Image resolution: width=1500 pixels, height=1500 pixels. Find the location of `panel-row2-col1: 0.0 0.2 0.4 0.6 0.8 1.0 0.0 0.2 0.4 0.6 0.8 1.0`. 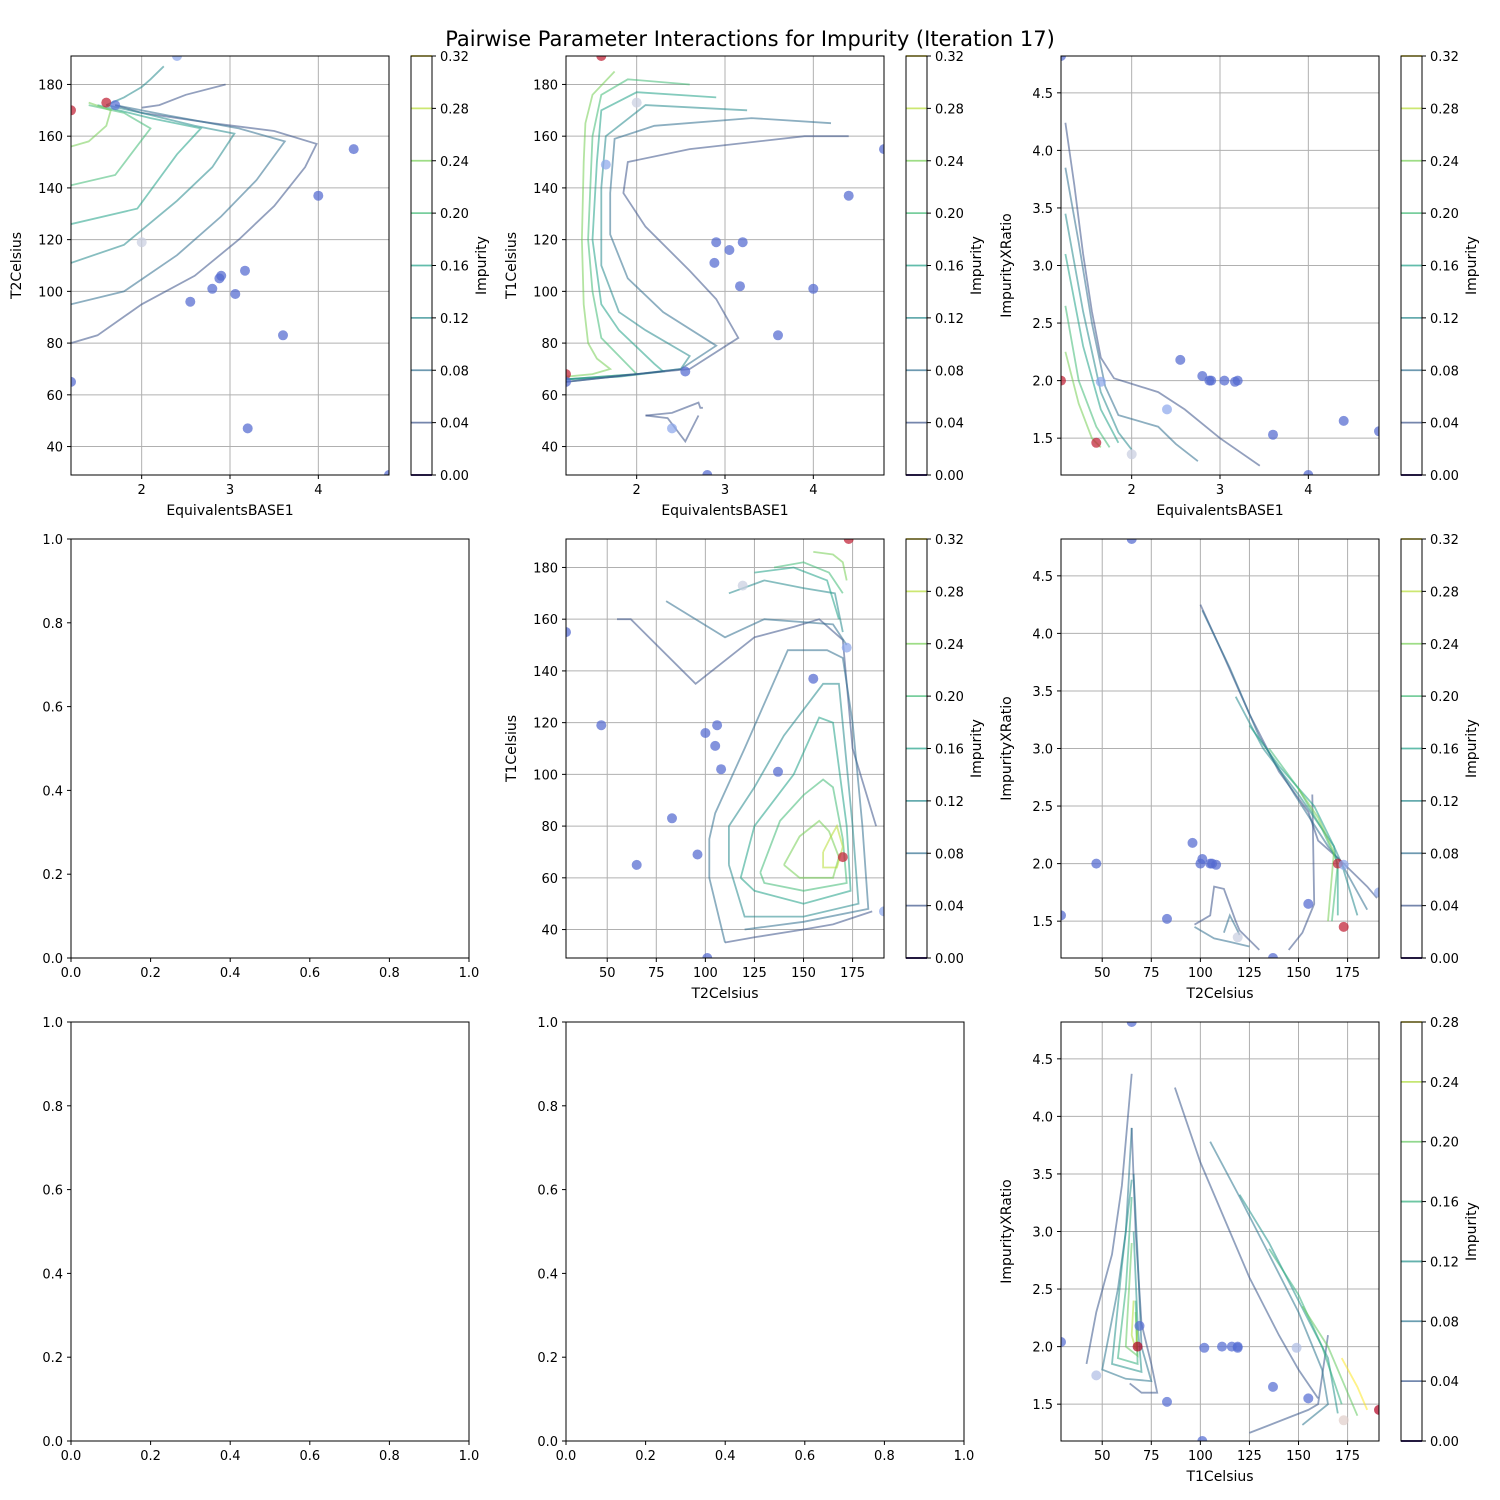

panel-row2-col1: 0.0 0.2 0.4 0.6 0.8 1.0 0.0 0.2 0.4 0.6 0.8 1.0 is located at coordinates (260, 757).